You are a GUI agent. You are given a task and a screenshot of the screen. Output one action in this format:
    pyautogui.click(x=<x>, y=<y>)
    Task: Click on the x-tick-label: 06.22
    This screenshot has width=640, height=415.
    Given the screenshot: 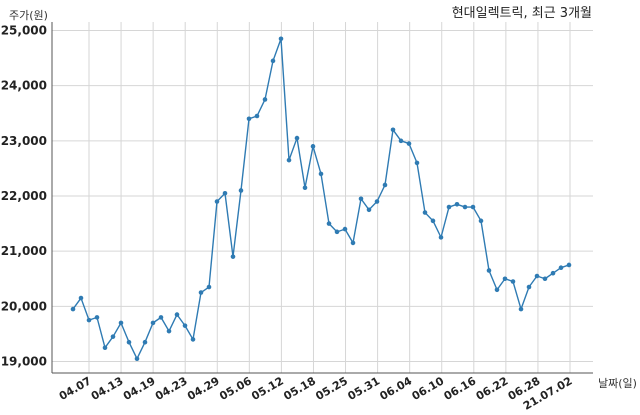 What is the action you would take?
    pyautogui.click(x=492, y=388)
    